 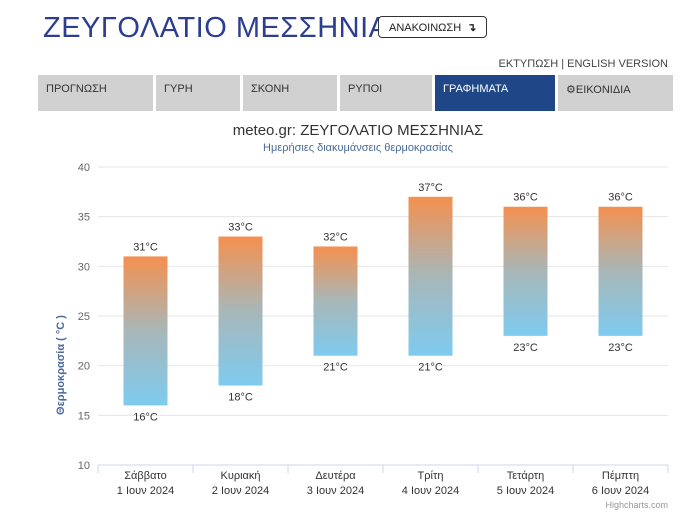 I want to click on high-temp-label: 37°C, so click(x=430, y=188).